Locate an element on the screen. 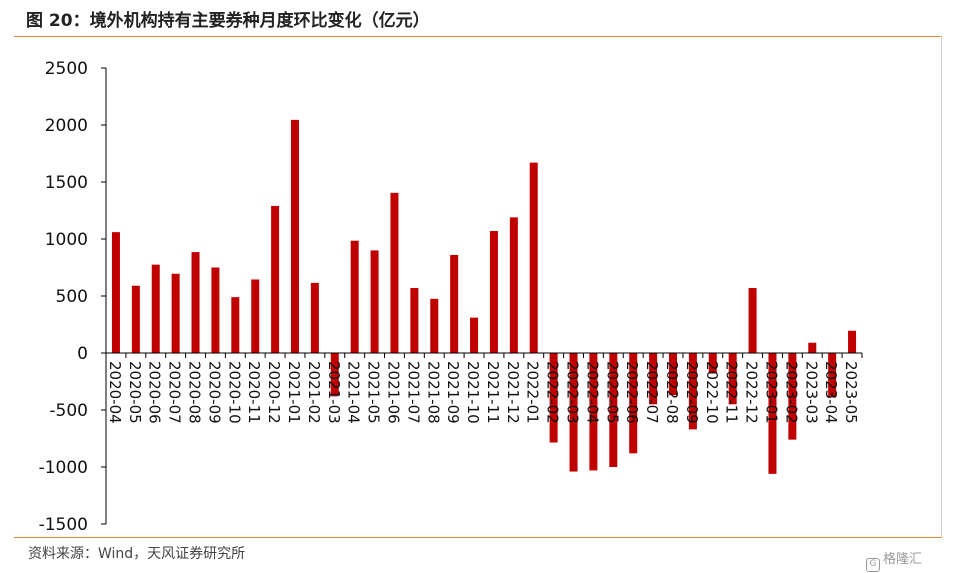 This screenshot has width=959, height=573. x-tick-label: 2020-04 is located at coordinates (115, 392).